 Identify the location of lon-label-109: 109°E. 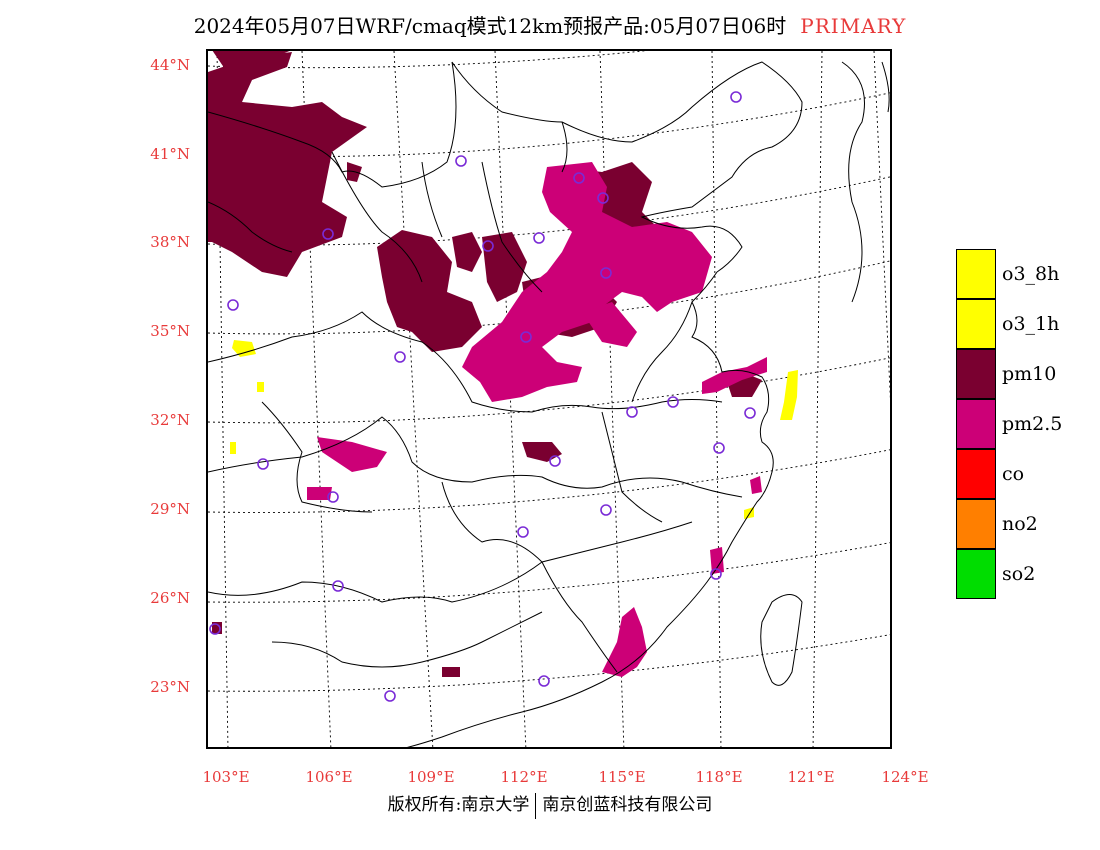
(431, 777).